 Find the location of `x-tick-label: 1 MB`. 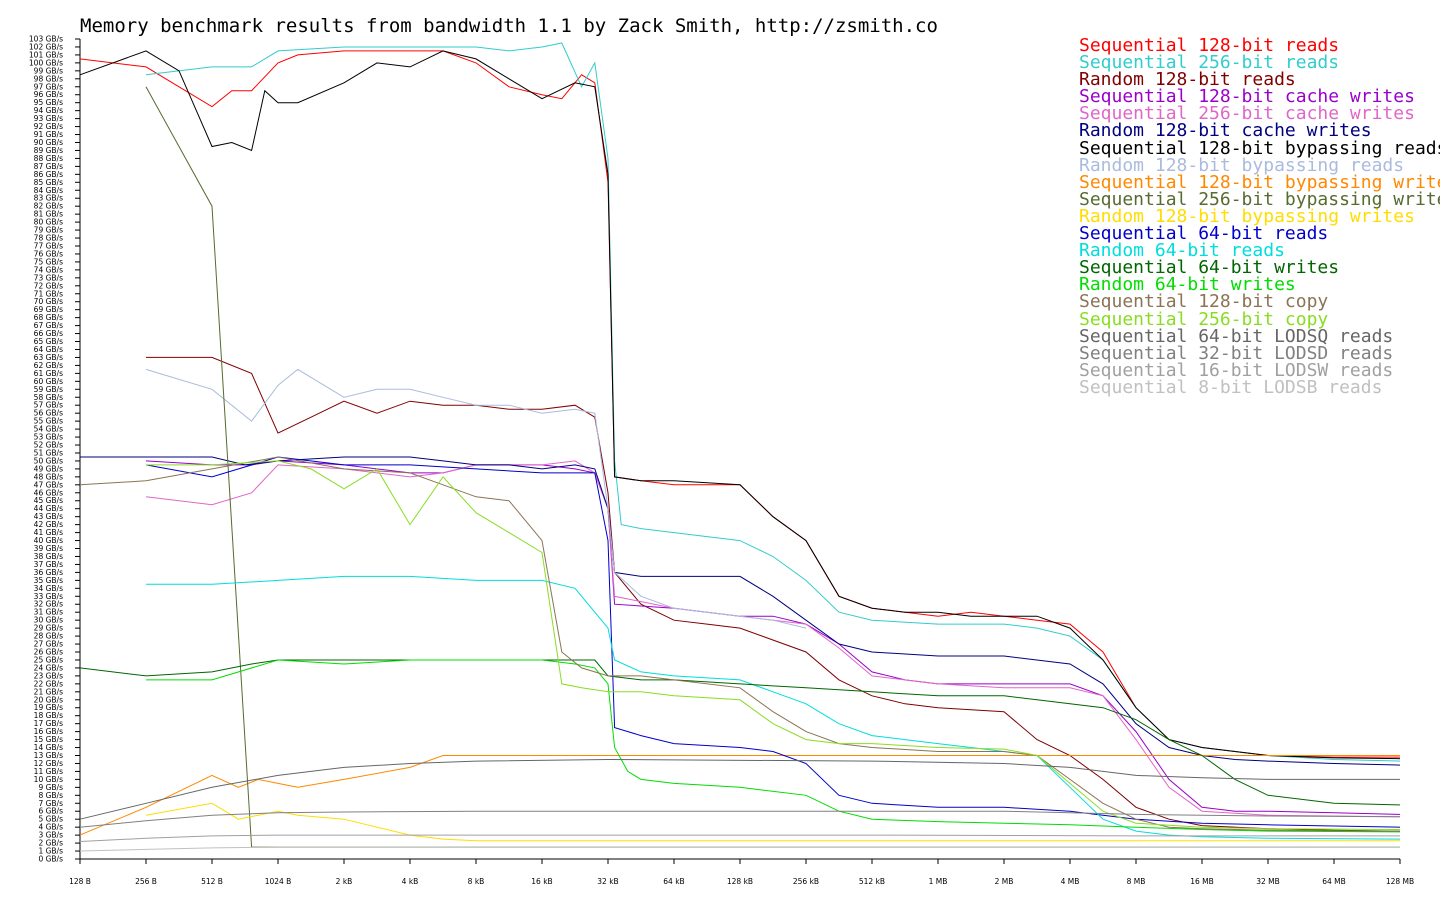

x-tick-label: 1 MB is located at coordinates (938, 881).